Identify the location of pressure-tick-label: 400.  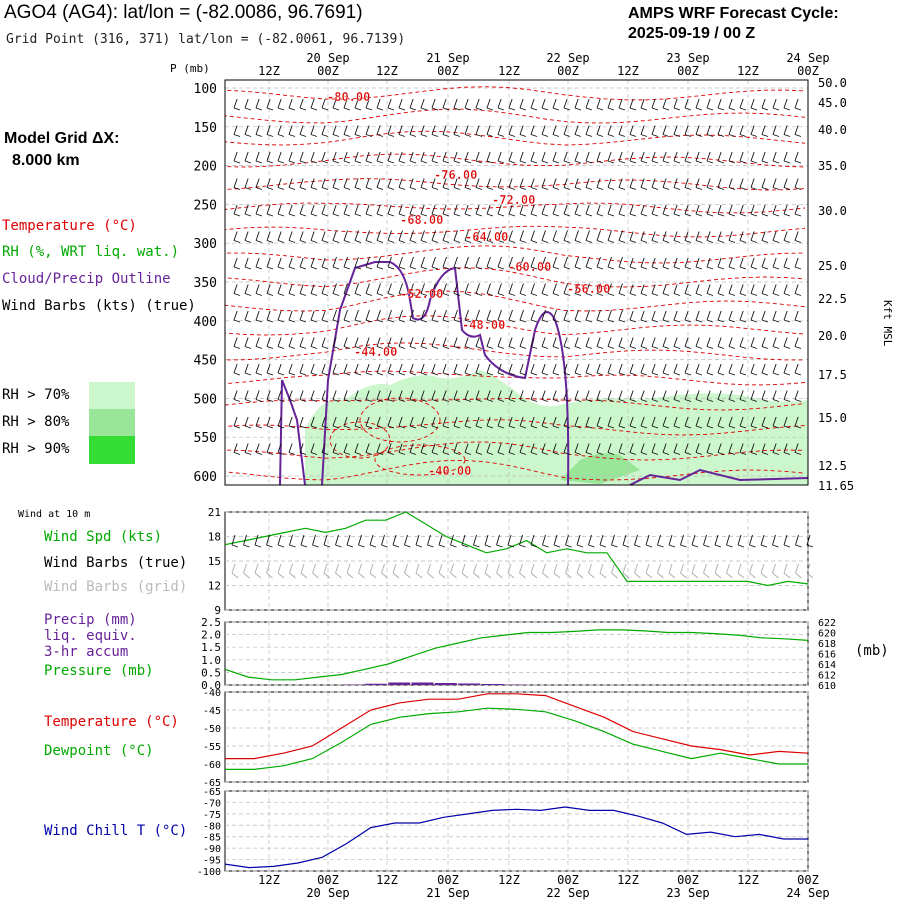
(205, 322).